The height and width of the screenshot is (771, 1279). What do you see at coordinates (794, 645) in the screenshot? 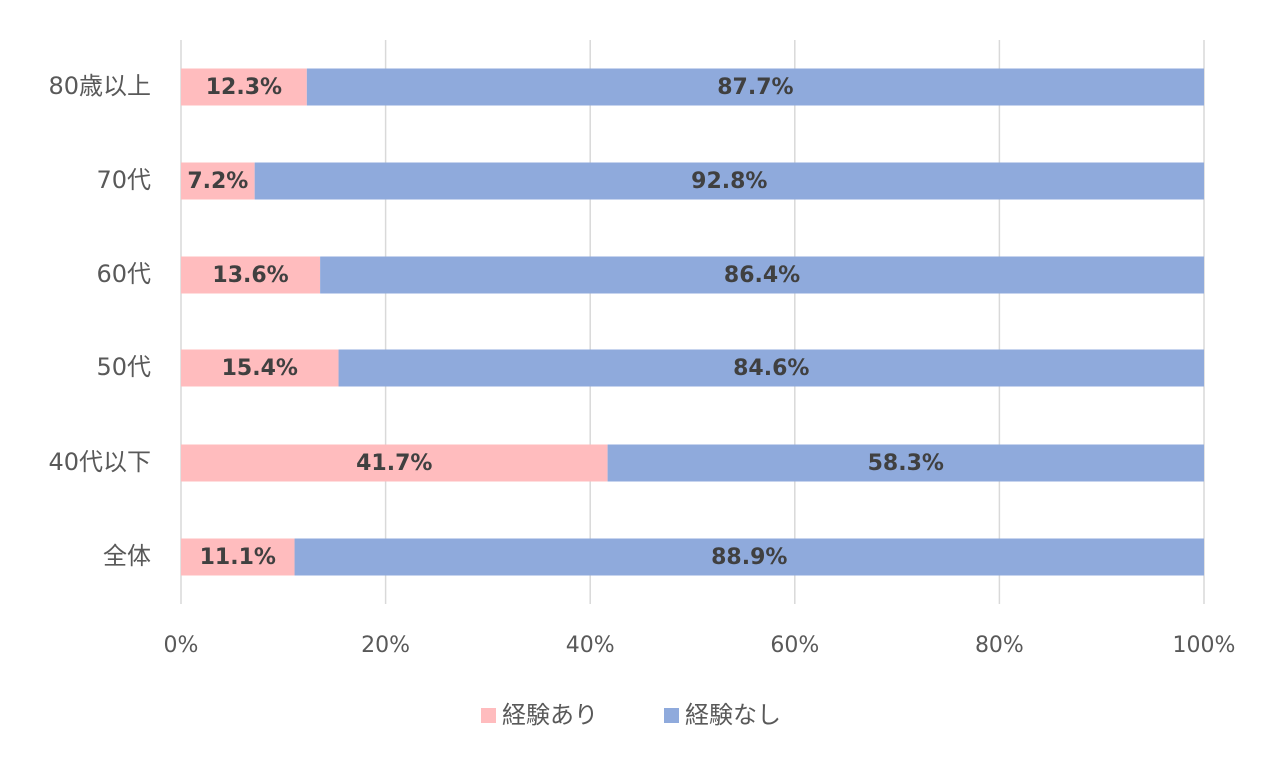
I see `x-tick-label: 60%` at bounding box center [794, 645].